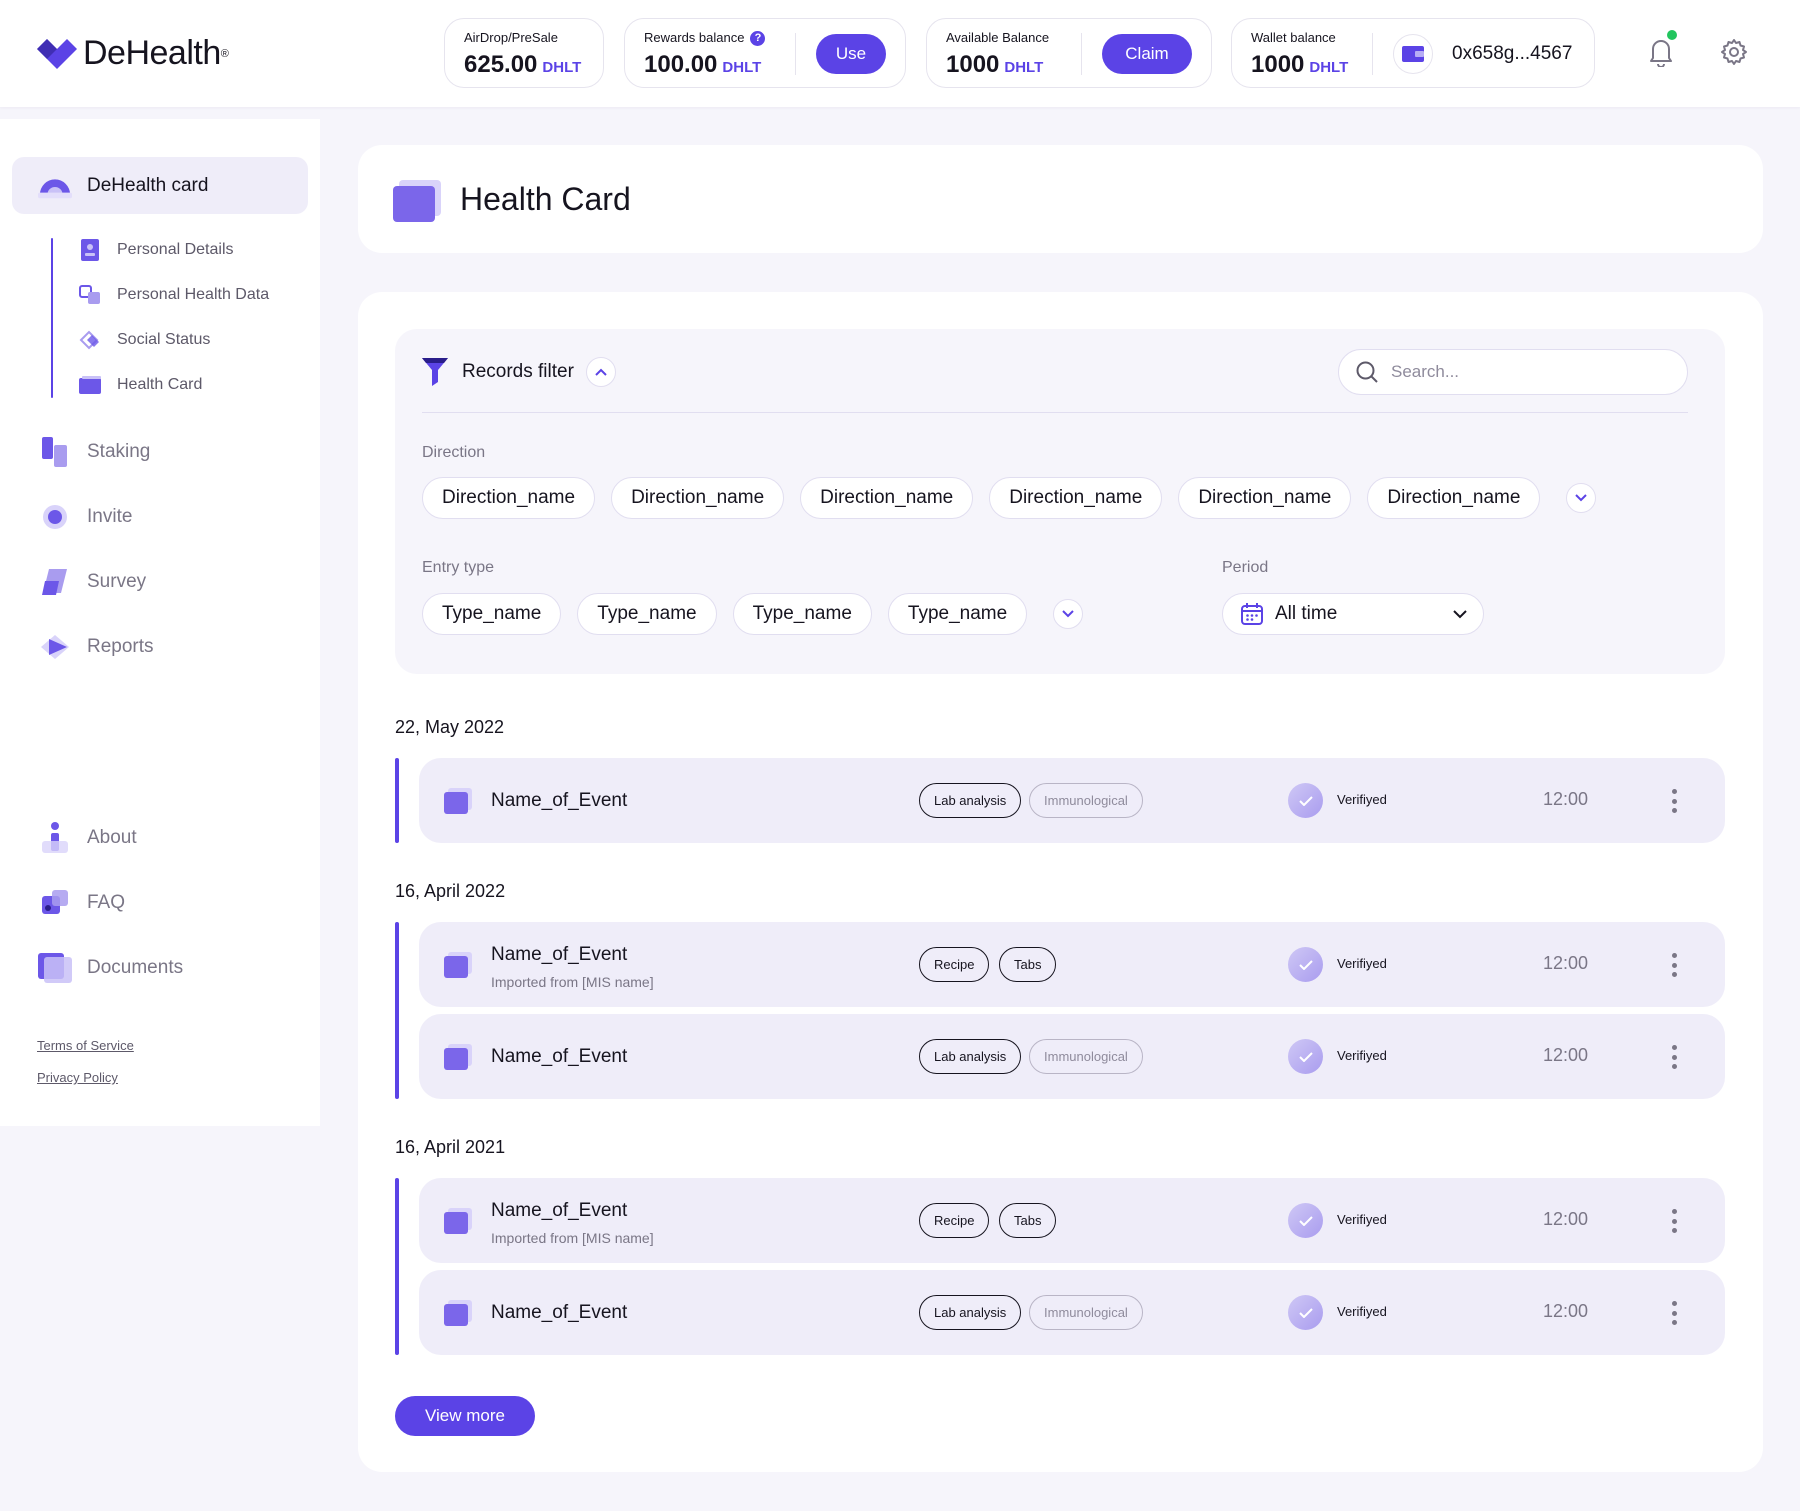  What do you see at coordinates (1531, 372) in the screenshot?
I see `search-input` at bounding box center [1531, 372].